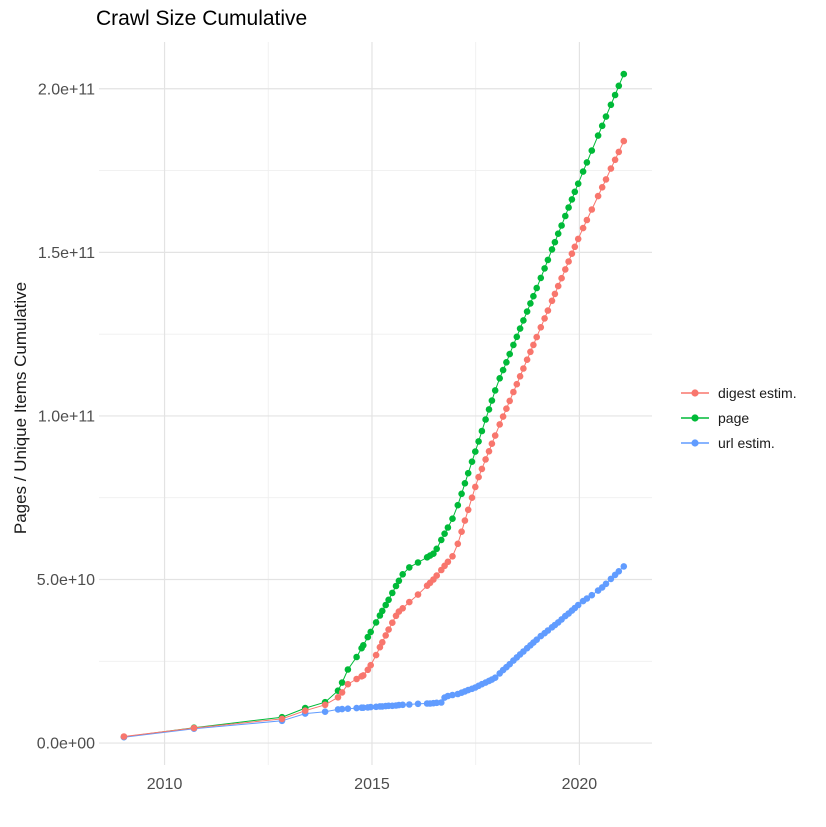 The image size is (826, 827). What do you see at coordinates (695, 442) in the screenshot?
I see `legend-key-url-icon` at bounding box center [695, 442].